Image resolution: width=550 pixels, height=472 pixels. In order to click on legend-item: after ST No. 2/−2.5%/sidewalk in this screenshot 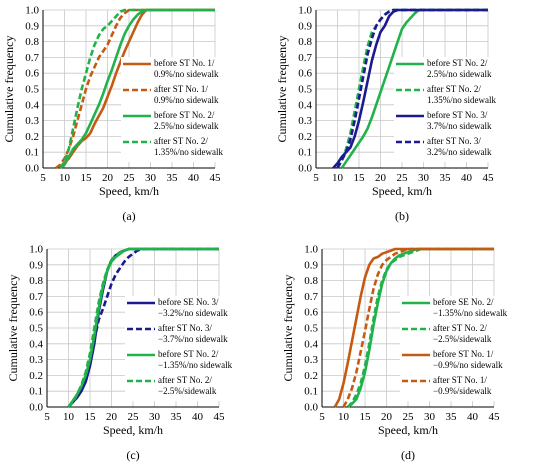, I will do `click(174, 387)`.